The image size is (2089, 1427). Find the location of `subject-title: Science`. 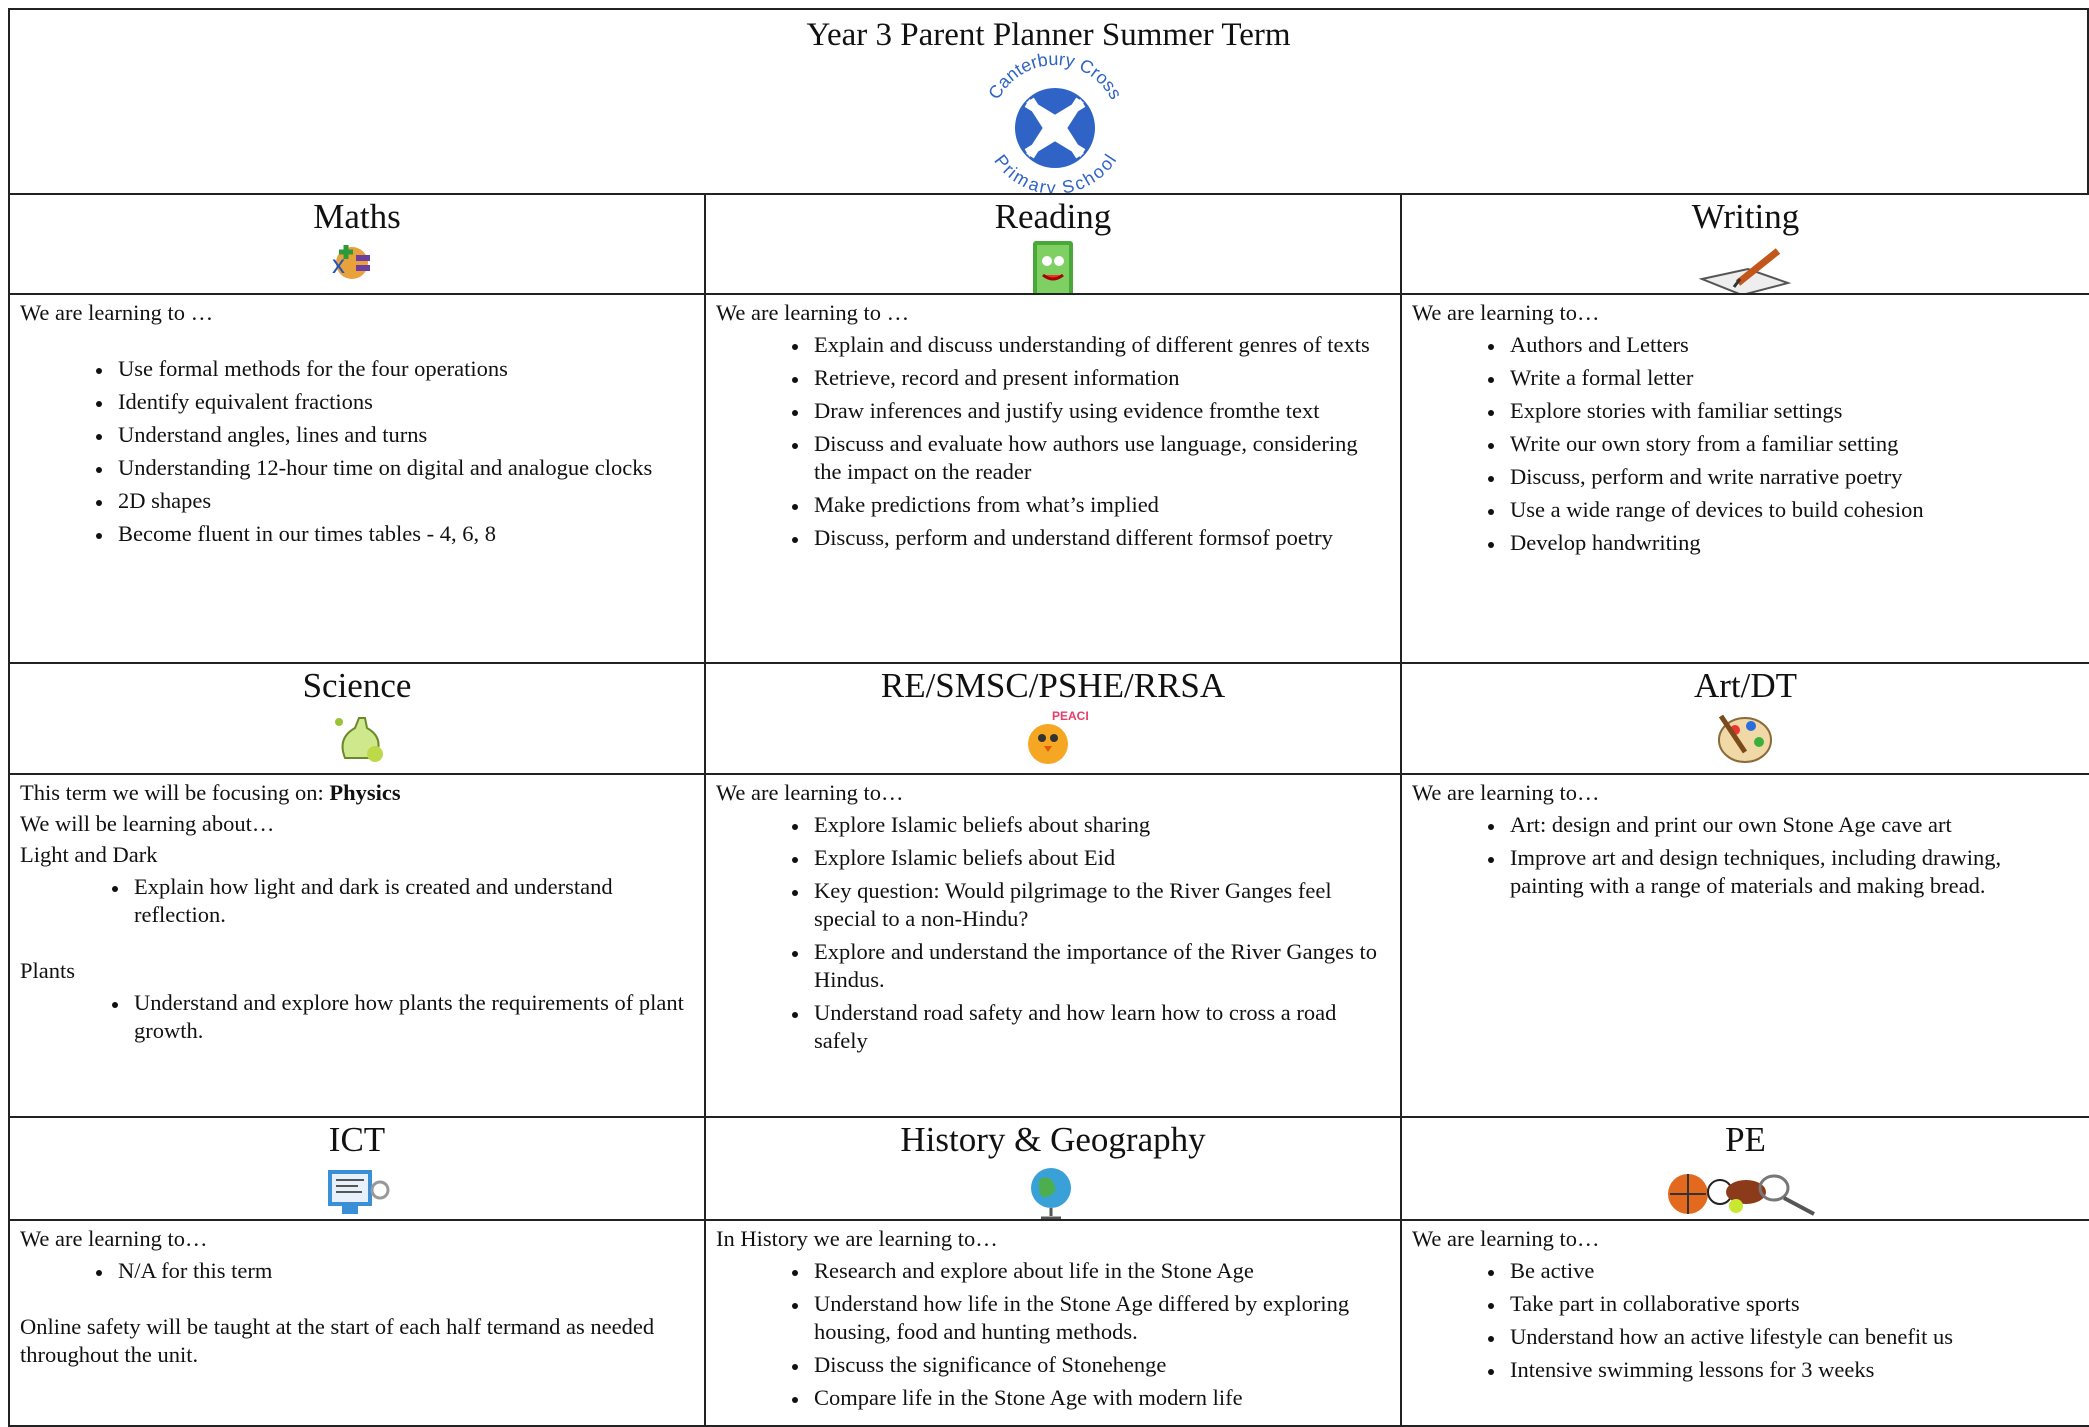

subject-title: Science is located at coordinates (357, 685).